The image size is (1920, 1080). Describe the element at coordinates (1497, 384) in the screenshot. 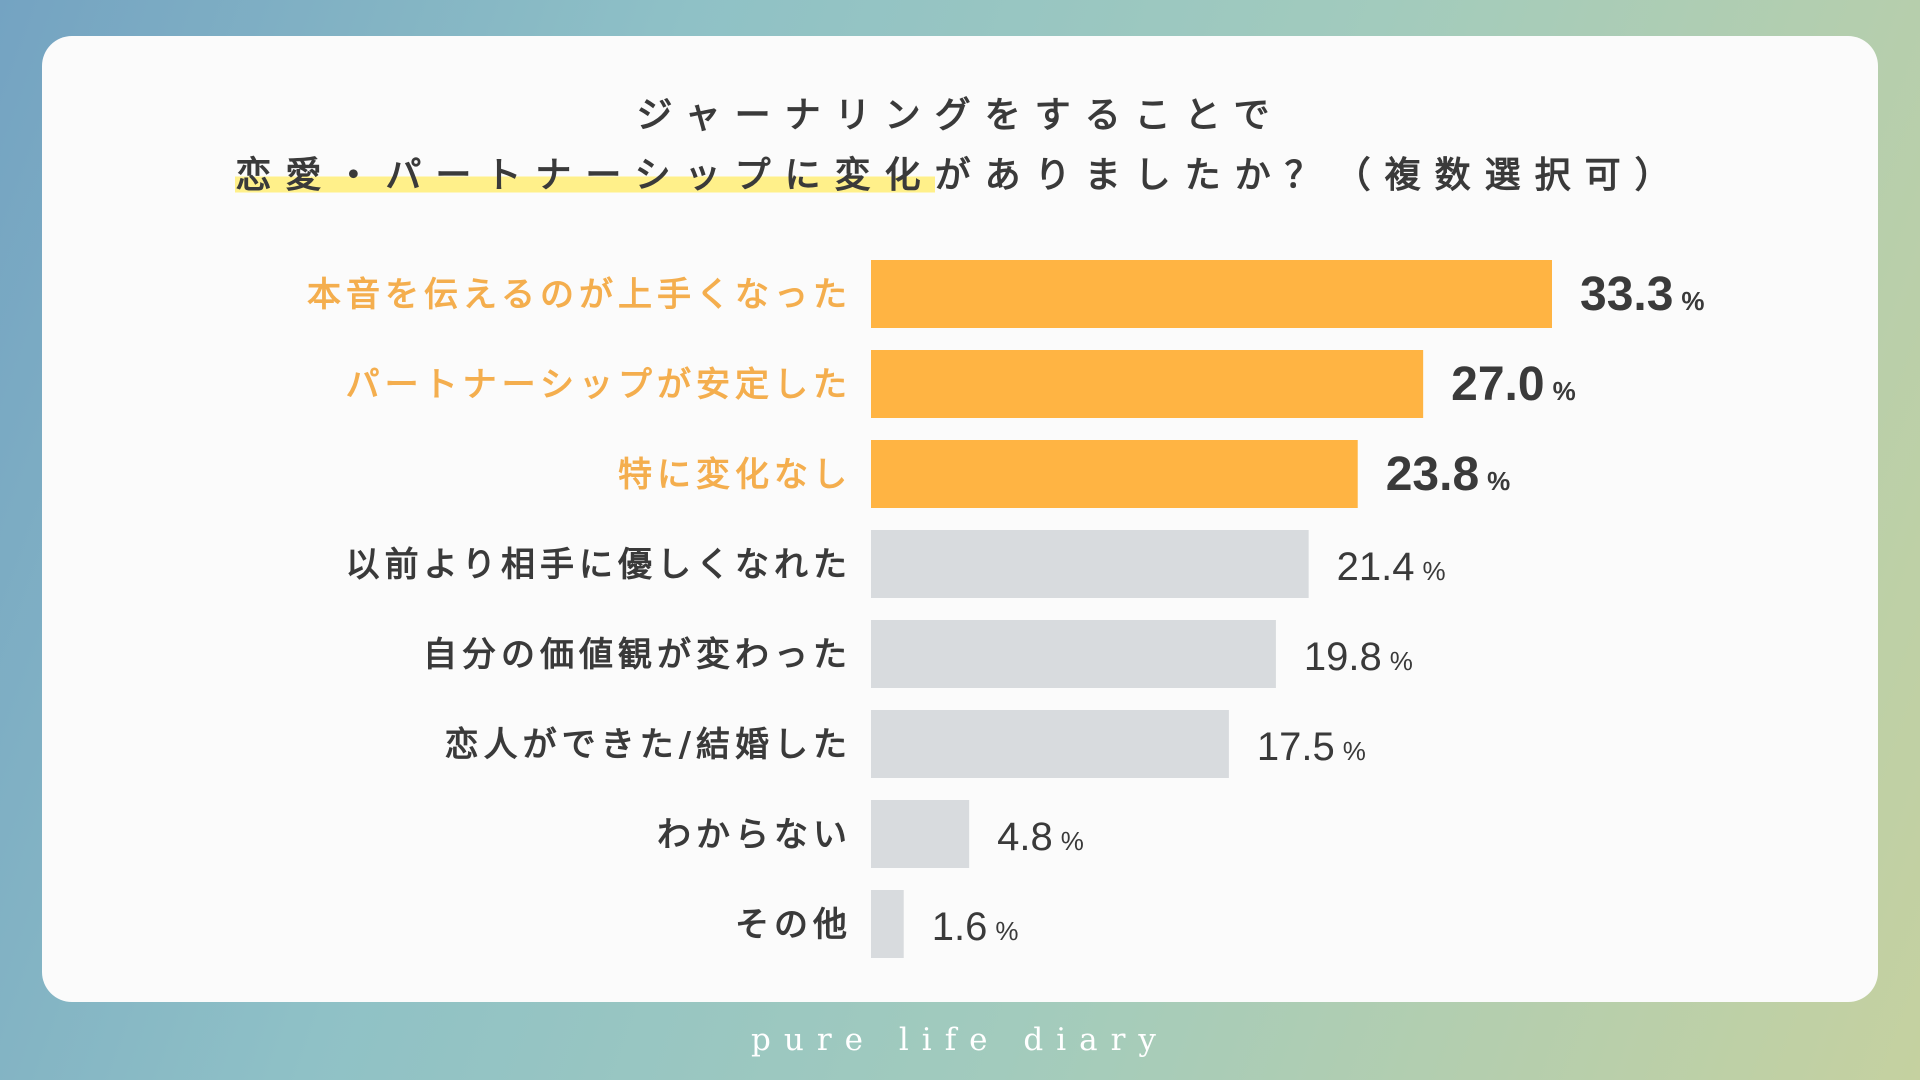

I see `value-number-2: 27.0` at that location.